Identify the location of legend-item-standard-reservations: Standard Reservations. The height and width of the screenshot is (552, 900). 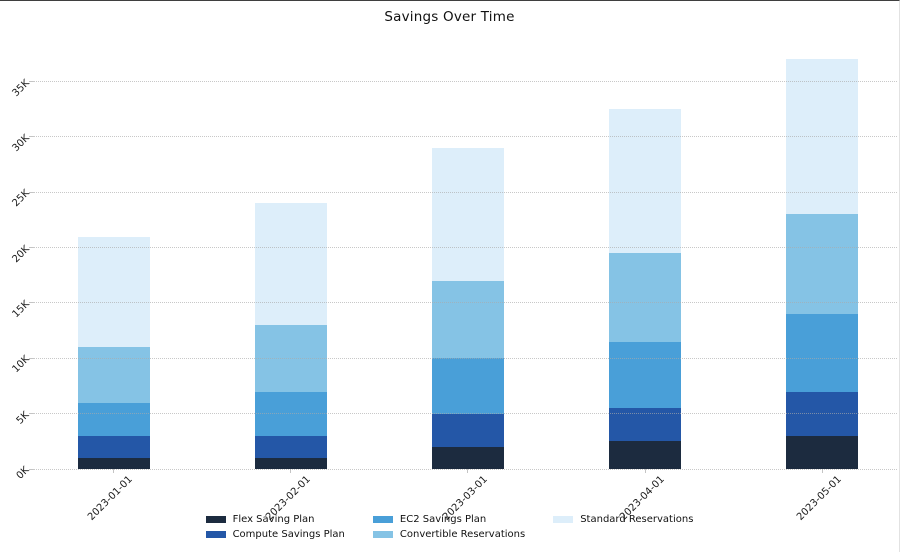
(623, 519).